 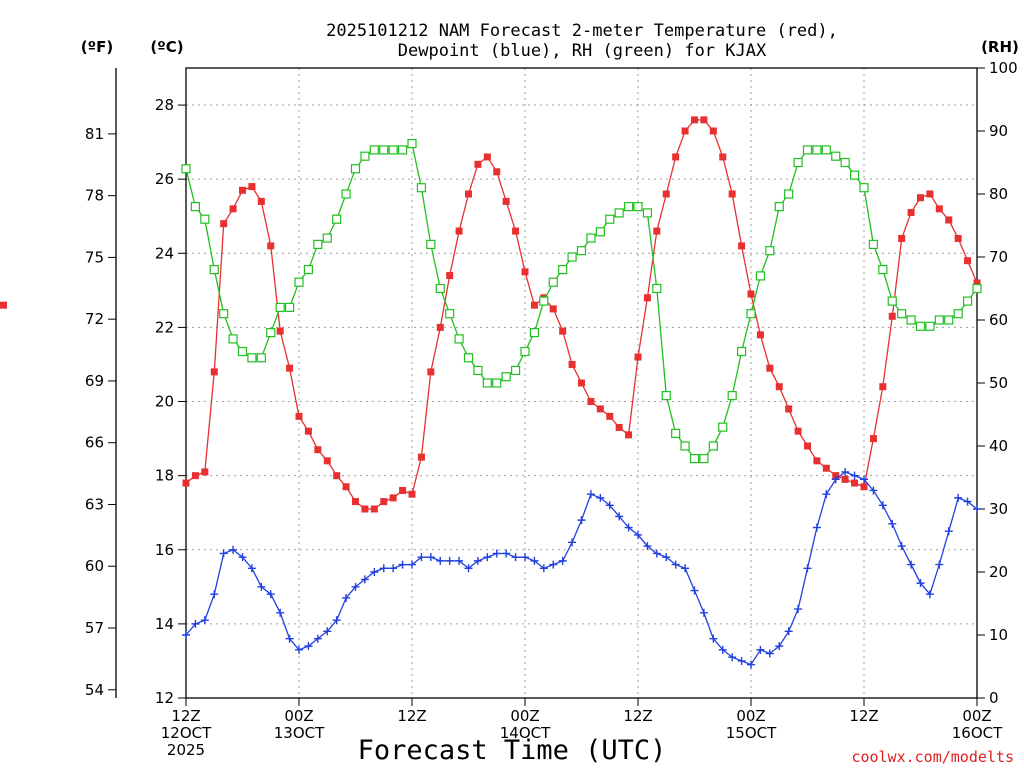 What do you see at coordinates (637, 716) in the screenshot?
I see `x-tick-label: 12Z` at bounding box center [637, 716].